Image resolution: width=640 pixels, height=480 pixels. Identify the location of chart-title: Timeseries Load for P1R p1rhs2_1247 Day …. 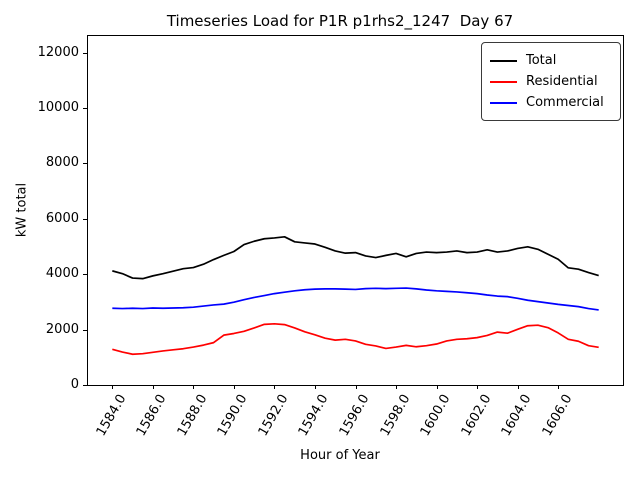
(340, 21).